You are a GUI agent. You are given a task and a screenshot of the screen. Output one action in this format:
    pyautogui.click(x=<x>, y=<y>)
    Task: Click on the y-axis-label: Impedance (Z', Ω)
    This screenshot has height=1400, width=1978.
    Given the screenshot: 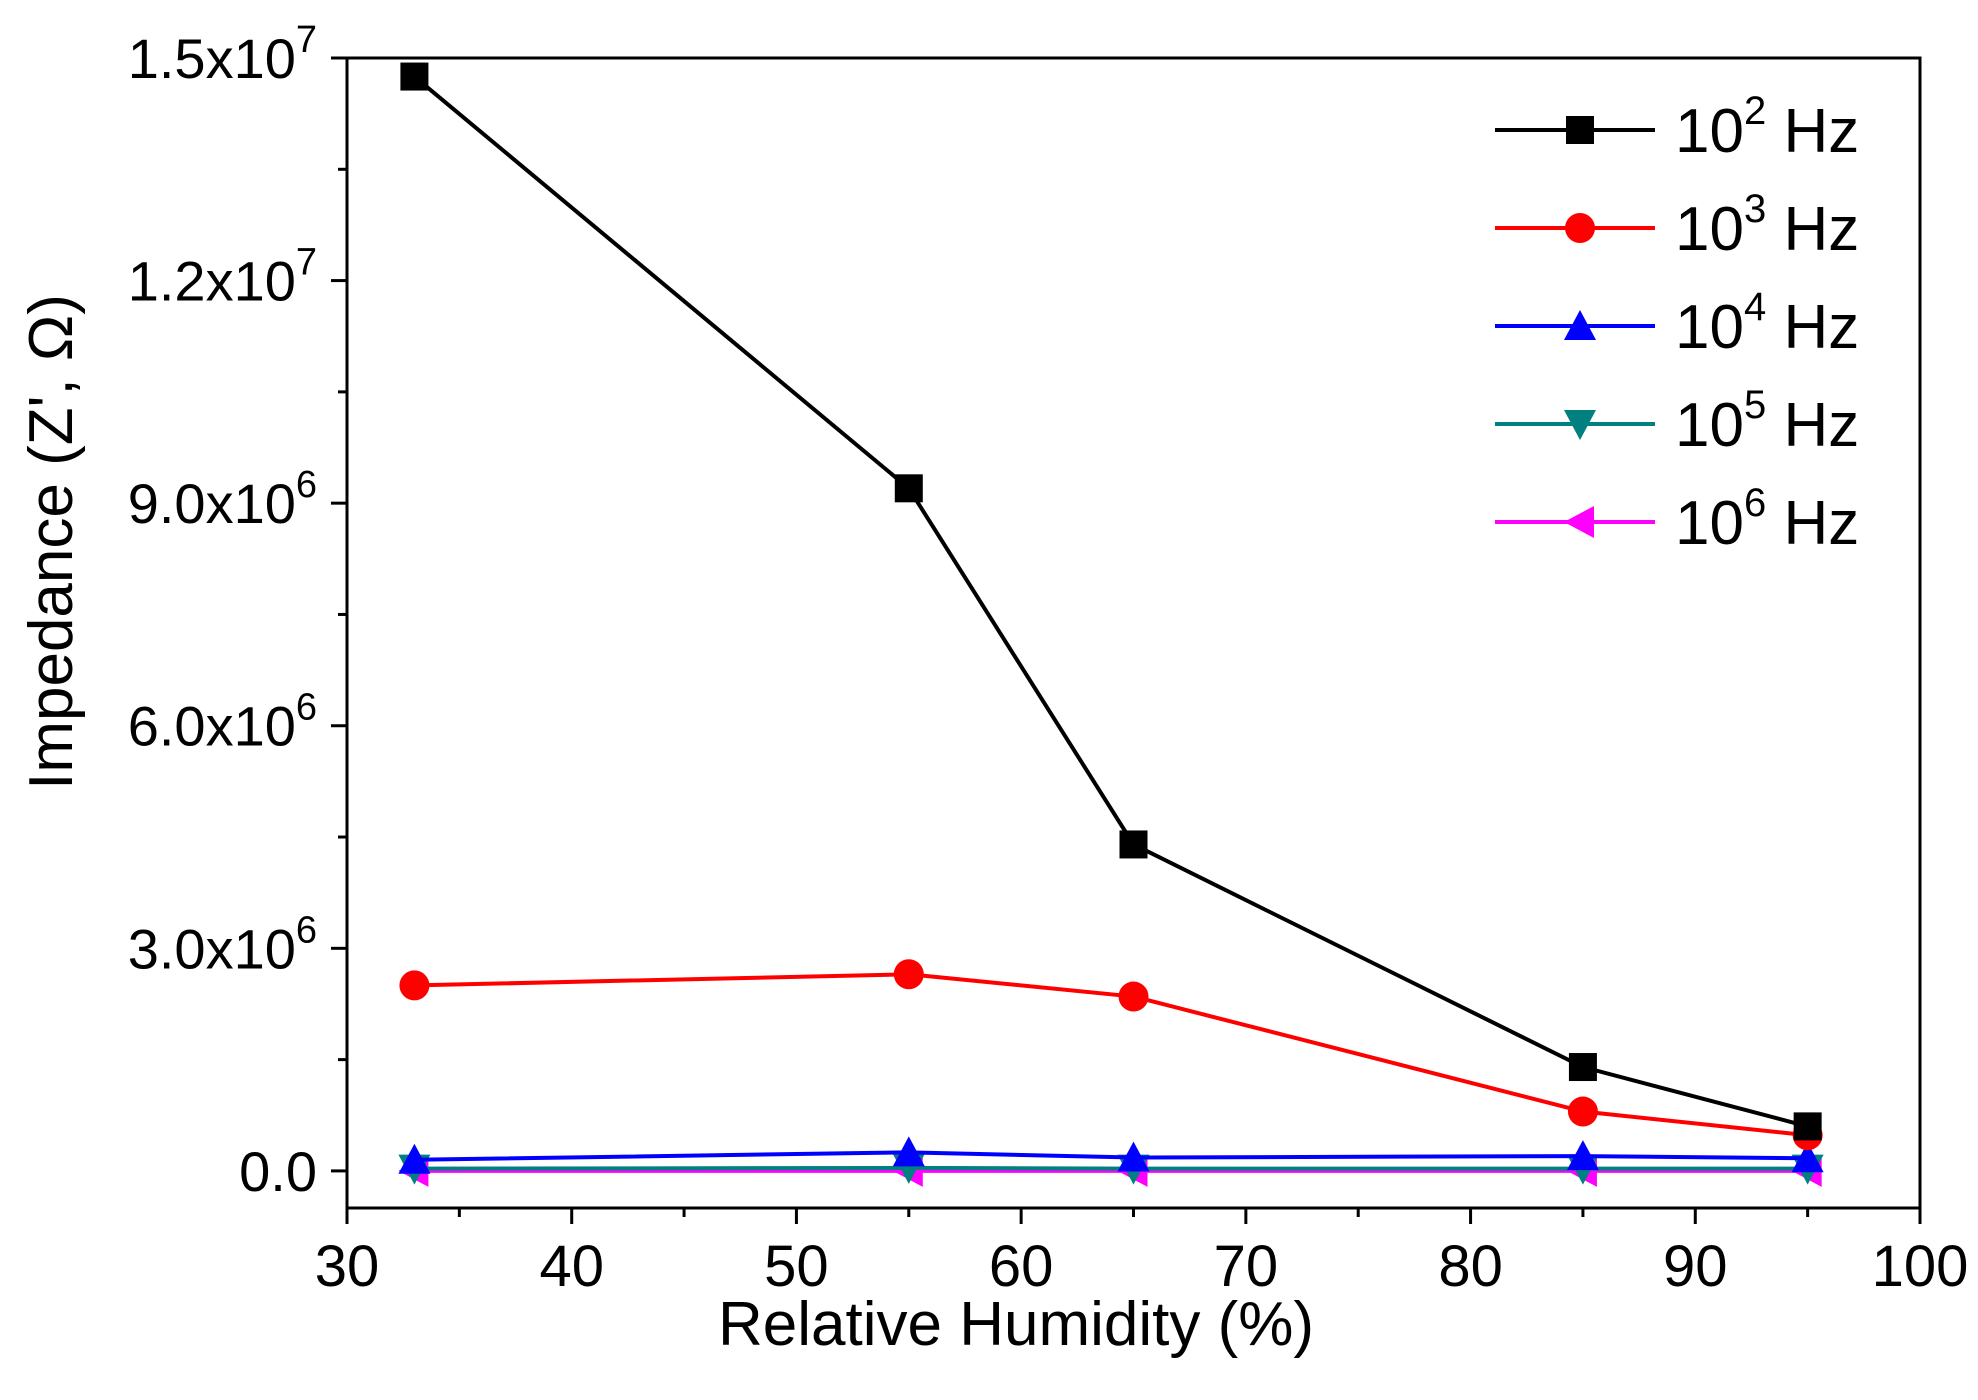 What is the action you would take?
    pyautogui.click(x=51, y=542)
    